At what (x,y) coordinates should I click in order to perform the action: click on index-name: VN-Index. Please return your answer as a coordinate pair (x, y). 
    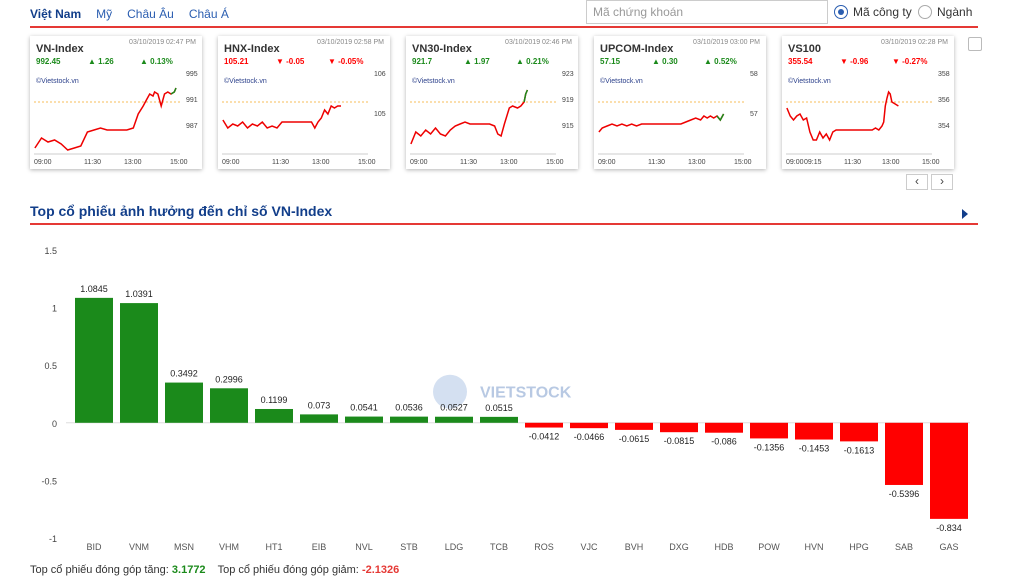
    Looking at the image, I should click on (60, 49).